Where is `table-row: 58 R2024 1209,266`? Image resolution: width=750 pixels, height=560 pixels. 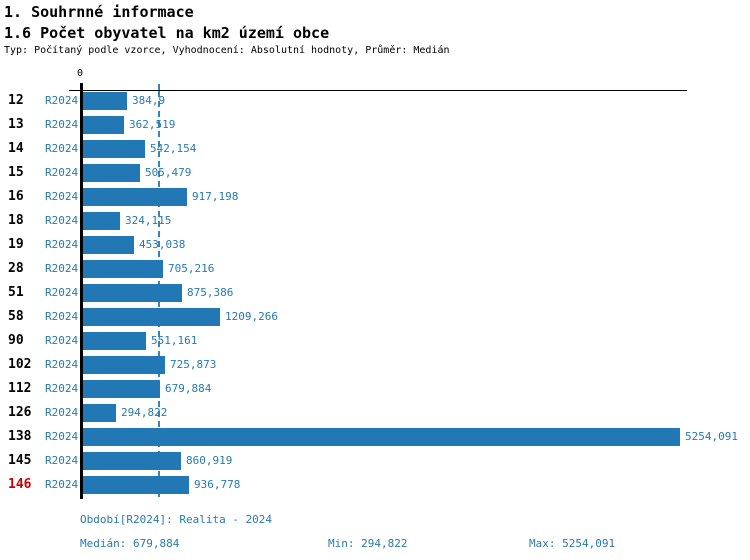 table-row: 58 R2024 1209,266 is located at coordinates (375, 317).